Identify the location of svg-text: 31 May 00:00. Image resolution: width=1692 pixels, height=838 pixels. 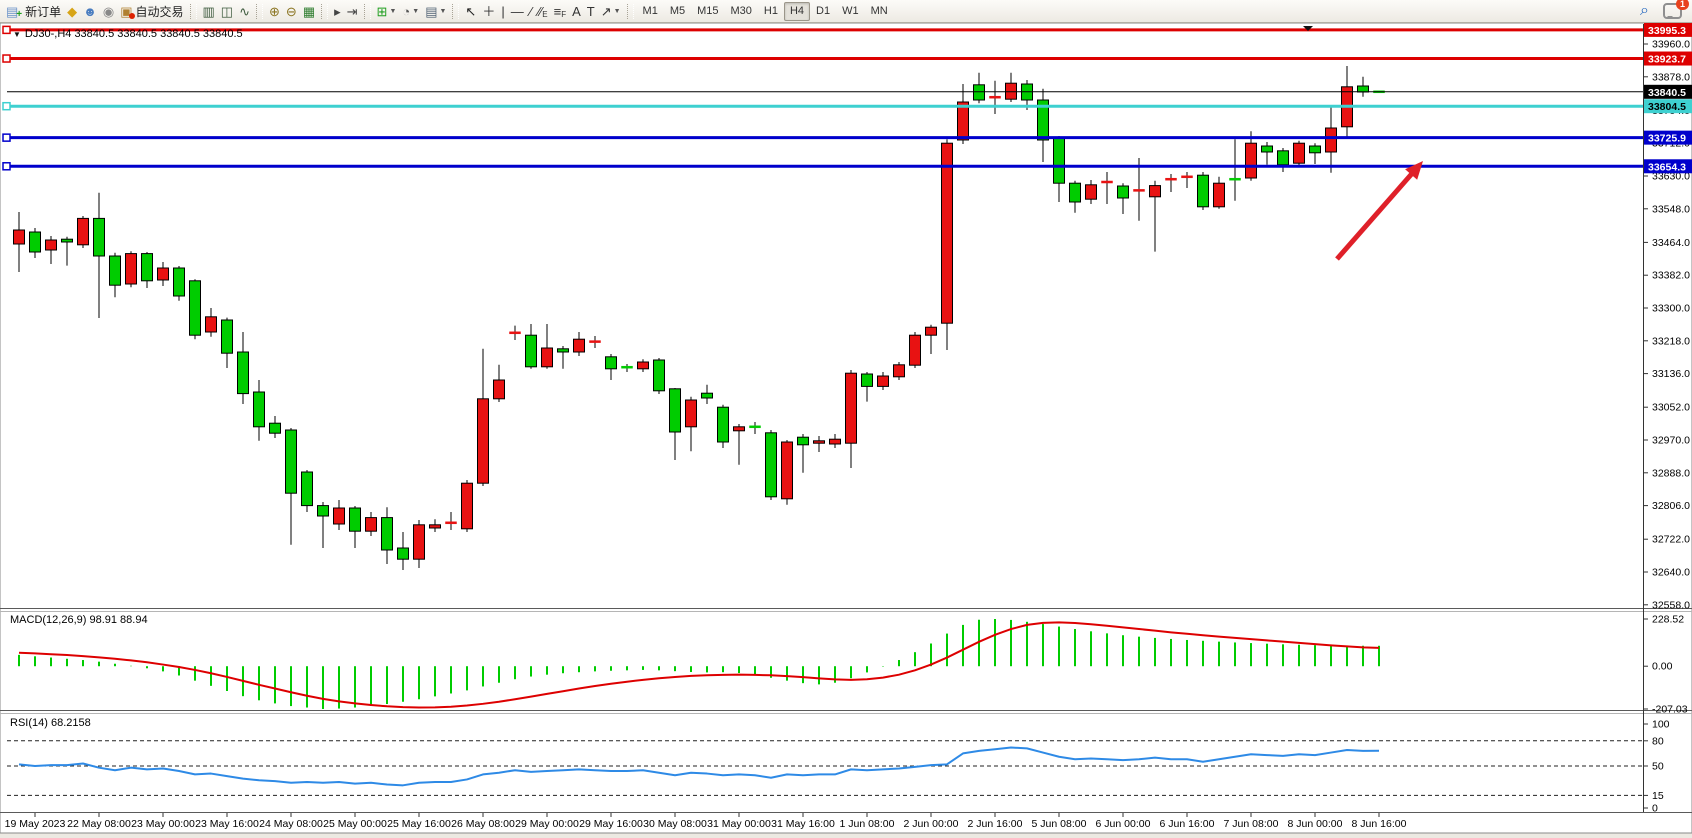
(739, 824).